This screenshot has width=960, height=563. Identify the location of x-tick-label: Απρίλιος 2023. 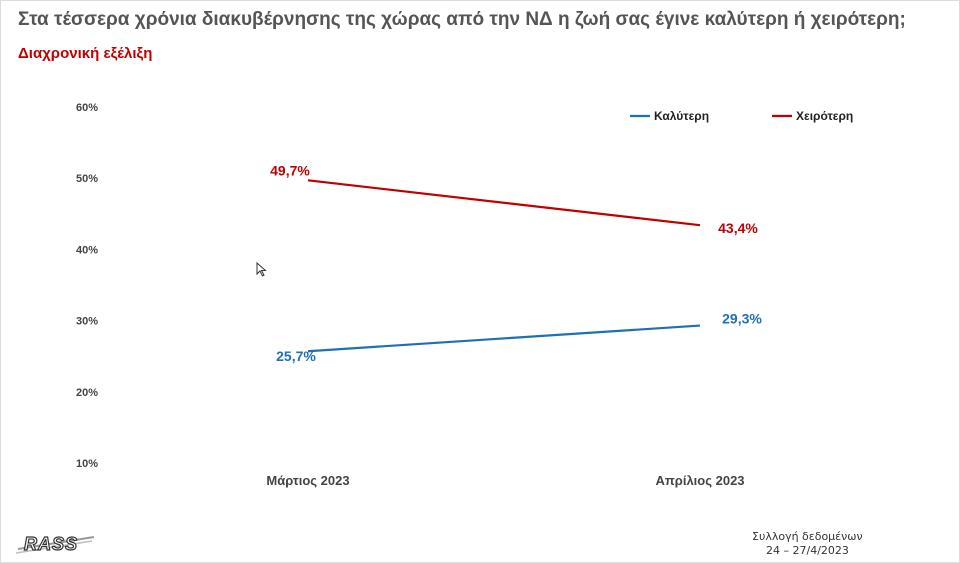
(699, 480).